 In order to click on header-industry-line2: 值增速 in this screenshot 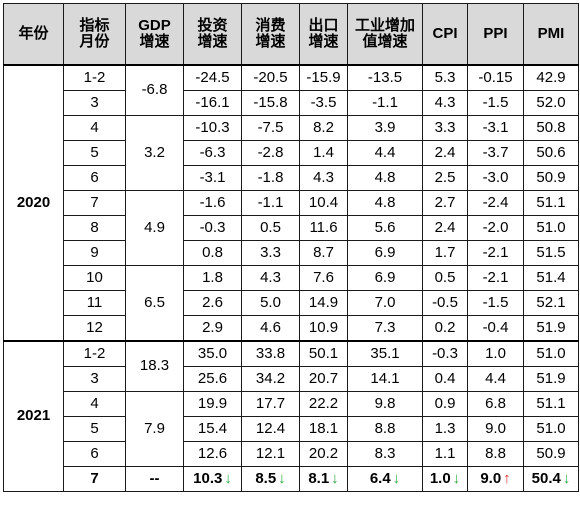, I will do `click(385, 41)`.